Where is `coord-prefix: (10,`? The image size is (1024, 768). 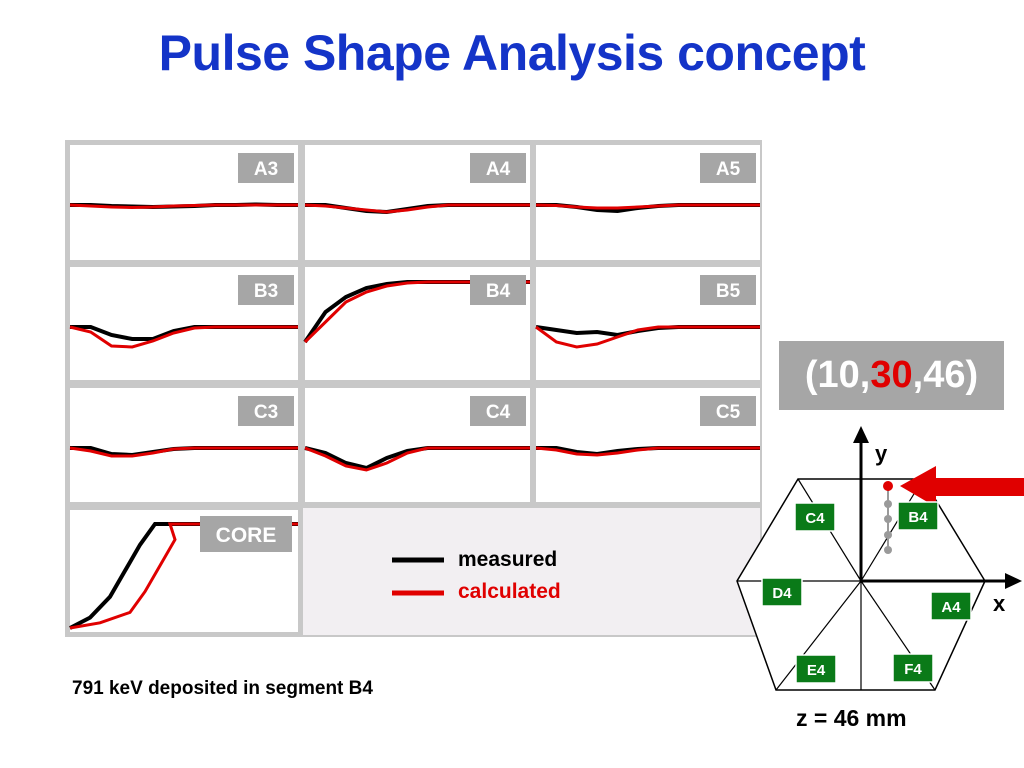
coord-prefix: (10, is located at coordinates (837, 375).